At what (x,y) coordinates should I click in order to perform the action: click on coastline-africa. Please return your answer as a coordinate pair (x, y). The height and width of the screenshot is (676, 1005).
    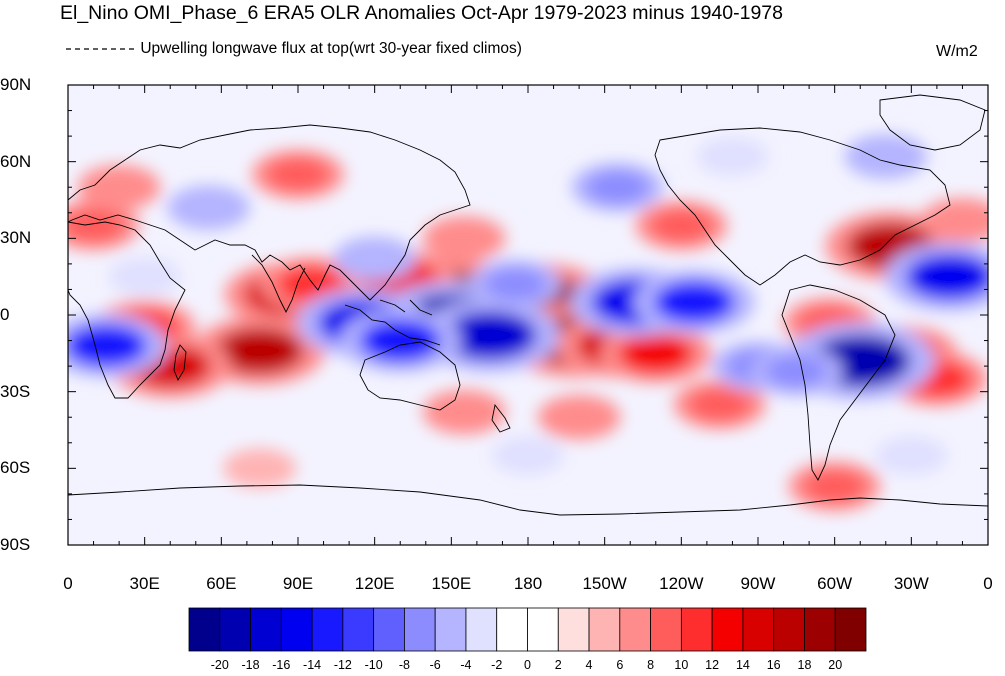
    Looking at the image, I should click on (127, 310).